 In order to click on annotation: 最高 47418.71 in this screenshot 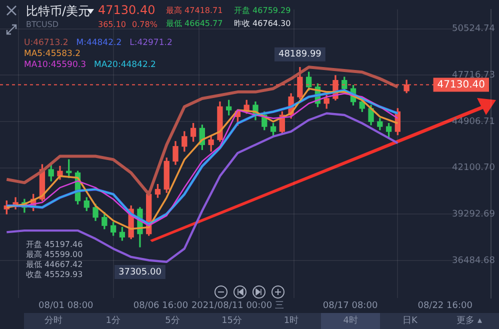, I will do `click(194, 10)`.